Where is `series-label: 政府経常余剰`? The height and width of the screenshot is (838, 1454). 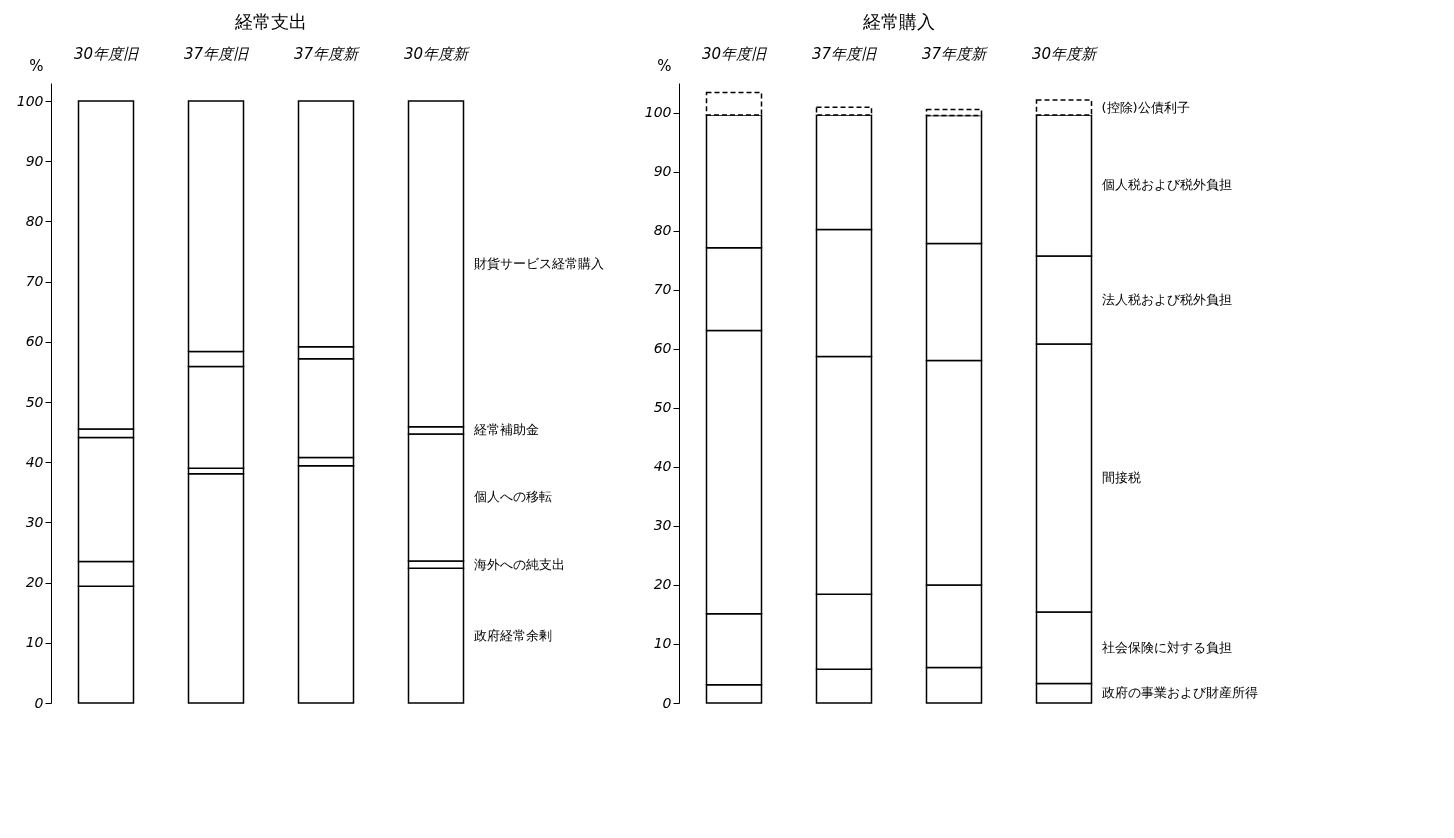
series-label: 政府経常余剰 is located at coordinates (512, 635).